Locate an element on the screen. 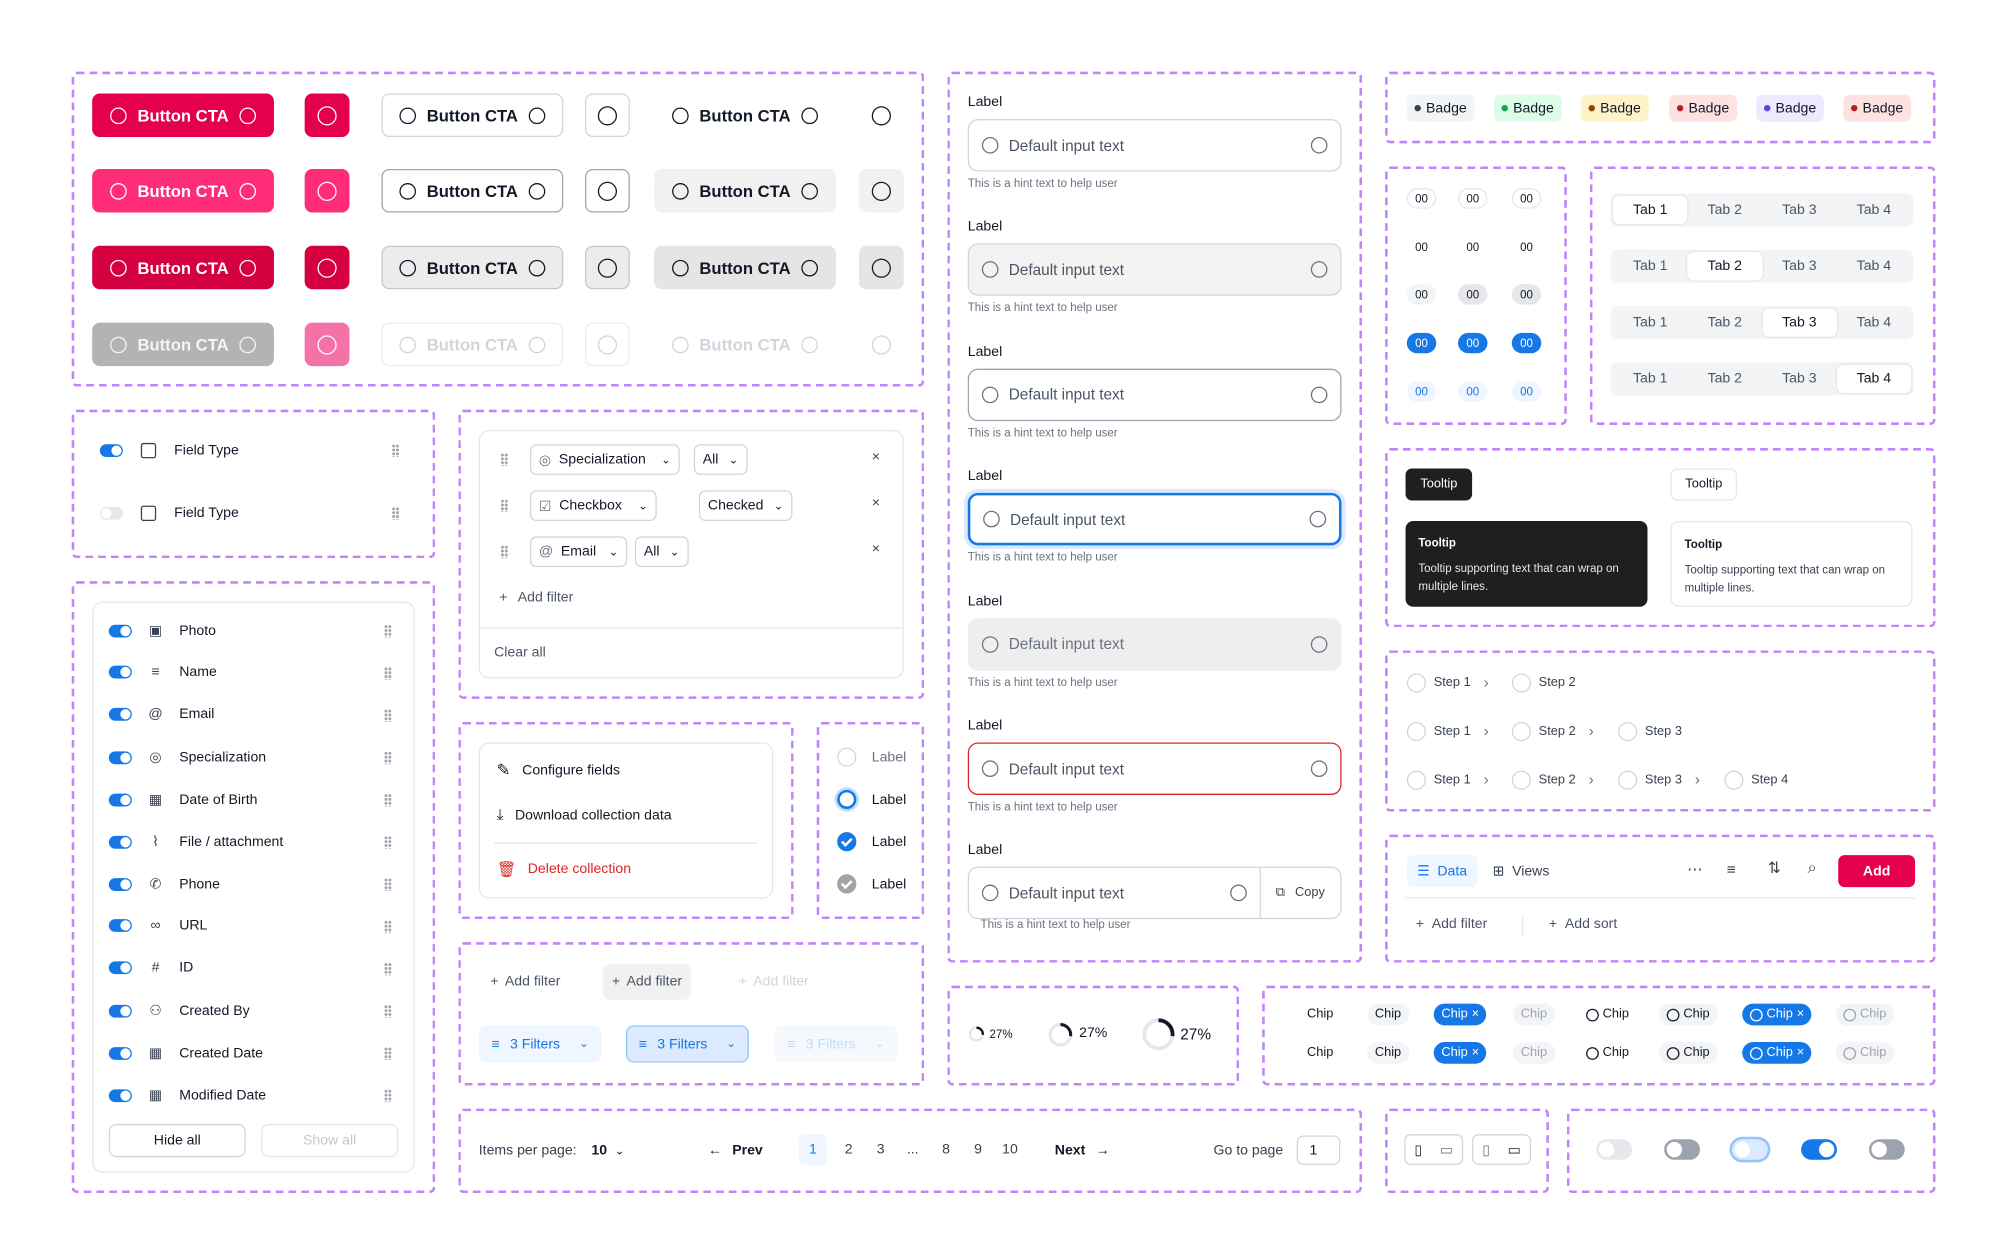  copy-button: ⧉ Copy is located at coordinates (1299, 893).